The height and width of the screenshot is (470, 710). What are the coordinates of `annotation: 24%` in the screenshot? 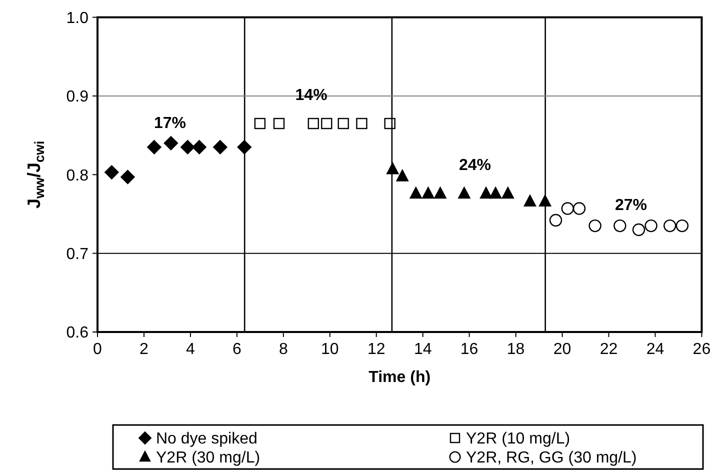 It's located at (475, 165).